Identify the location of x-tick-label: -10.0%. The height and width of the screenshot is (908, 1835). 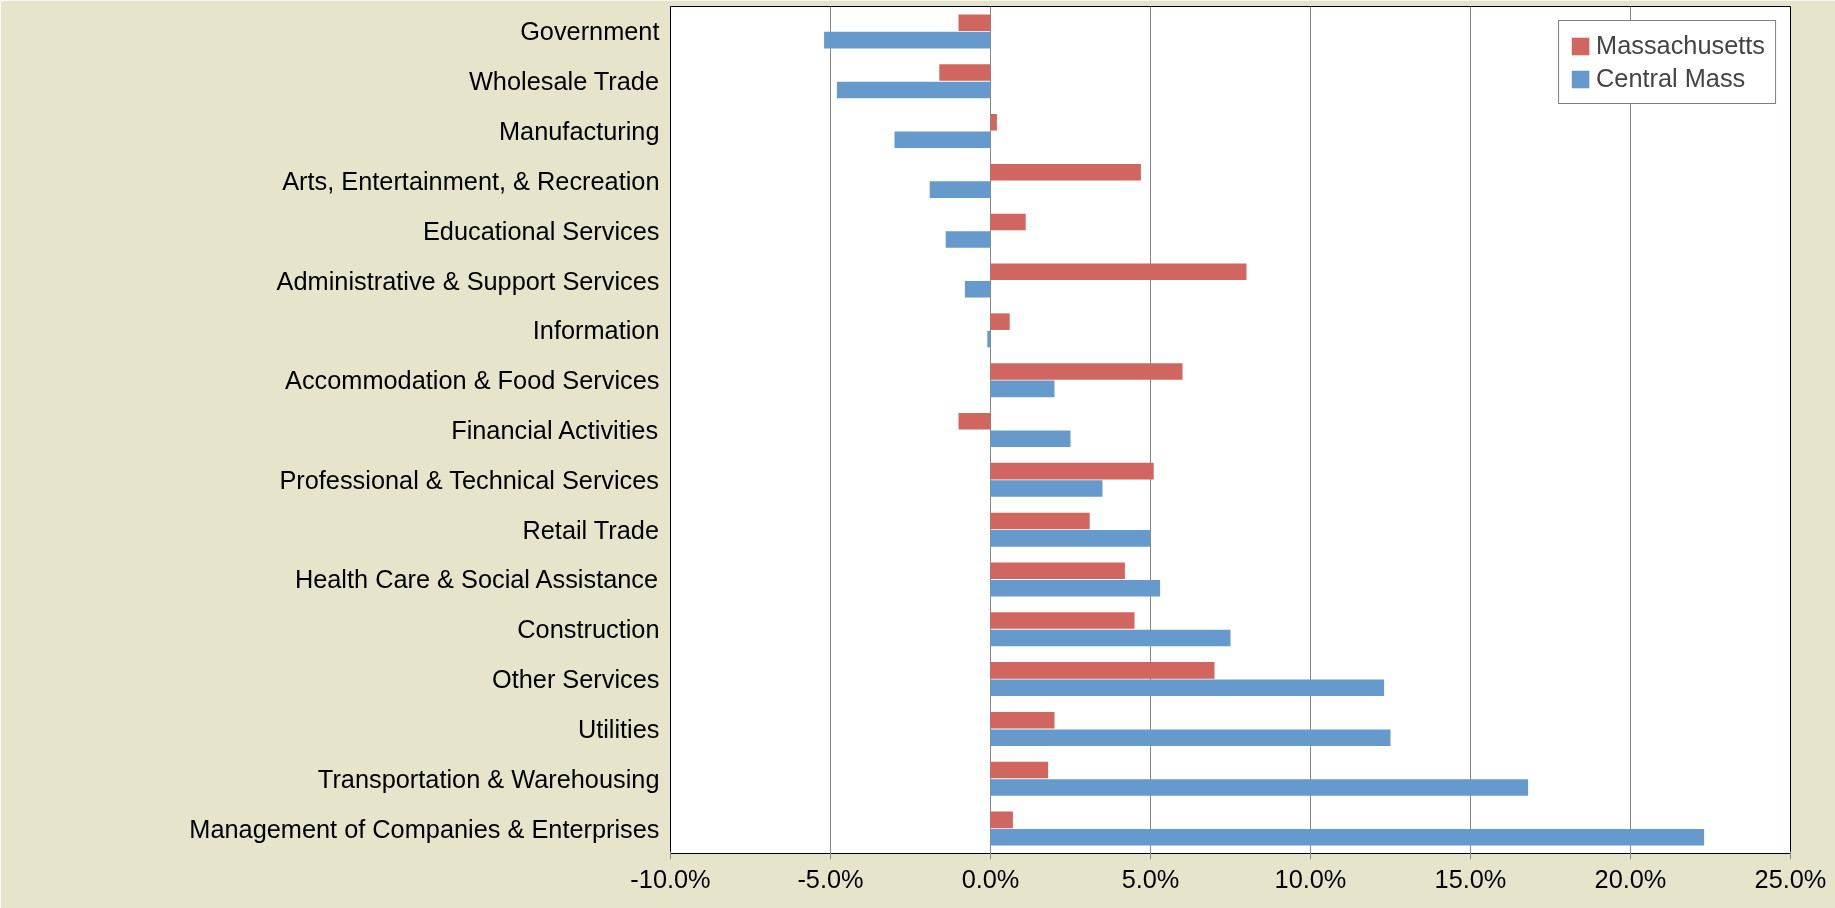
(670, 878).